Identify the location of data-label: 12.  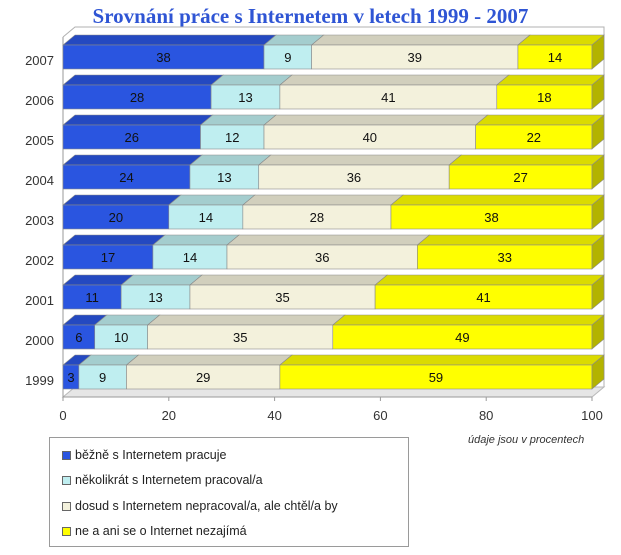
(232, 137).